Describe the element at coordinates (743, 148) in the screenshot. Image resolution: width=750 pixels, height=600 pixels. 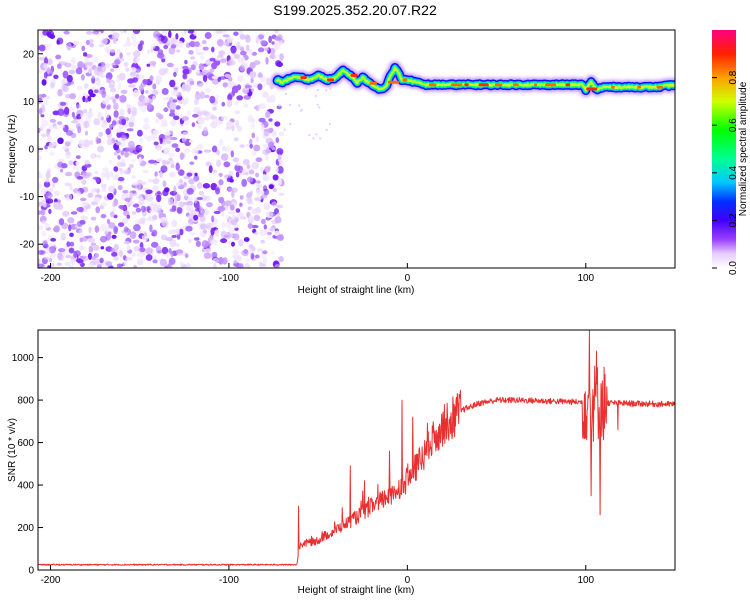
I see `colorbar-label: Normalized spectral amplitude` at that location.